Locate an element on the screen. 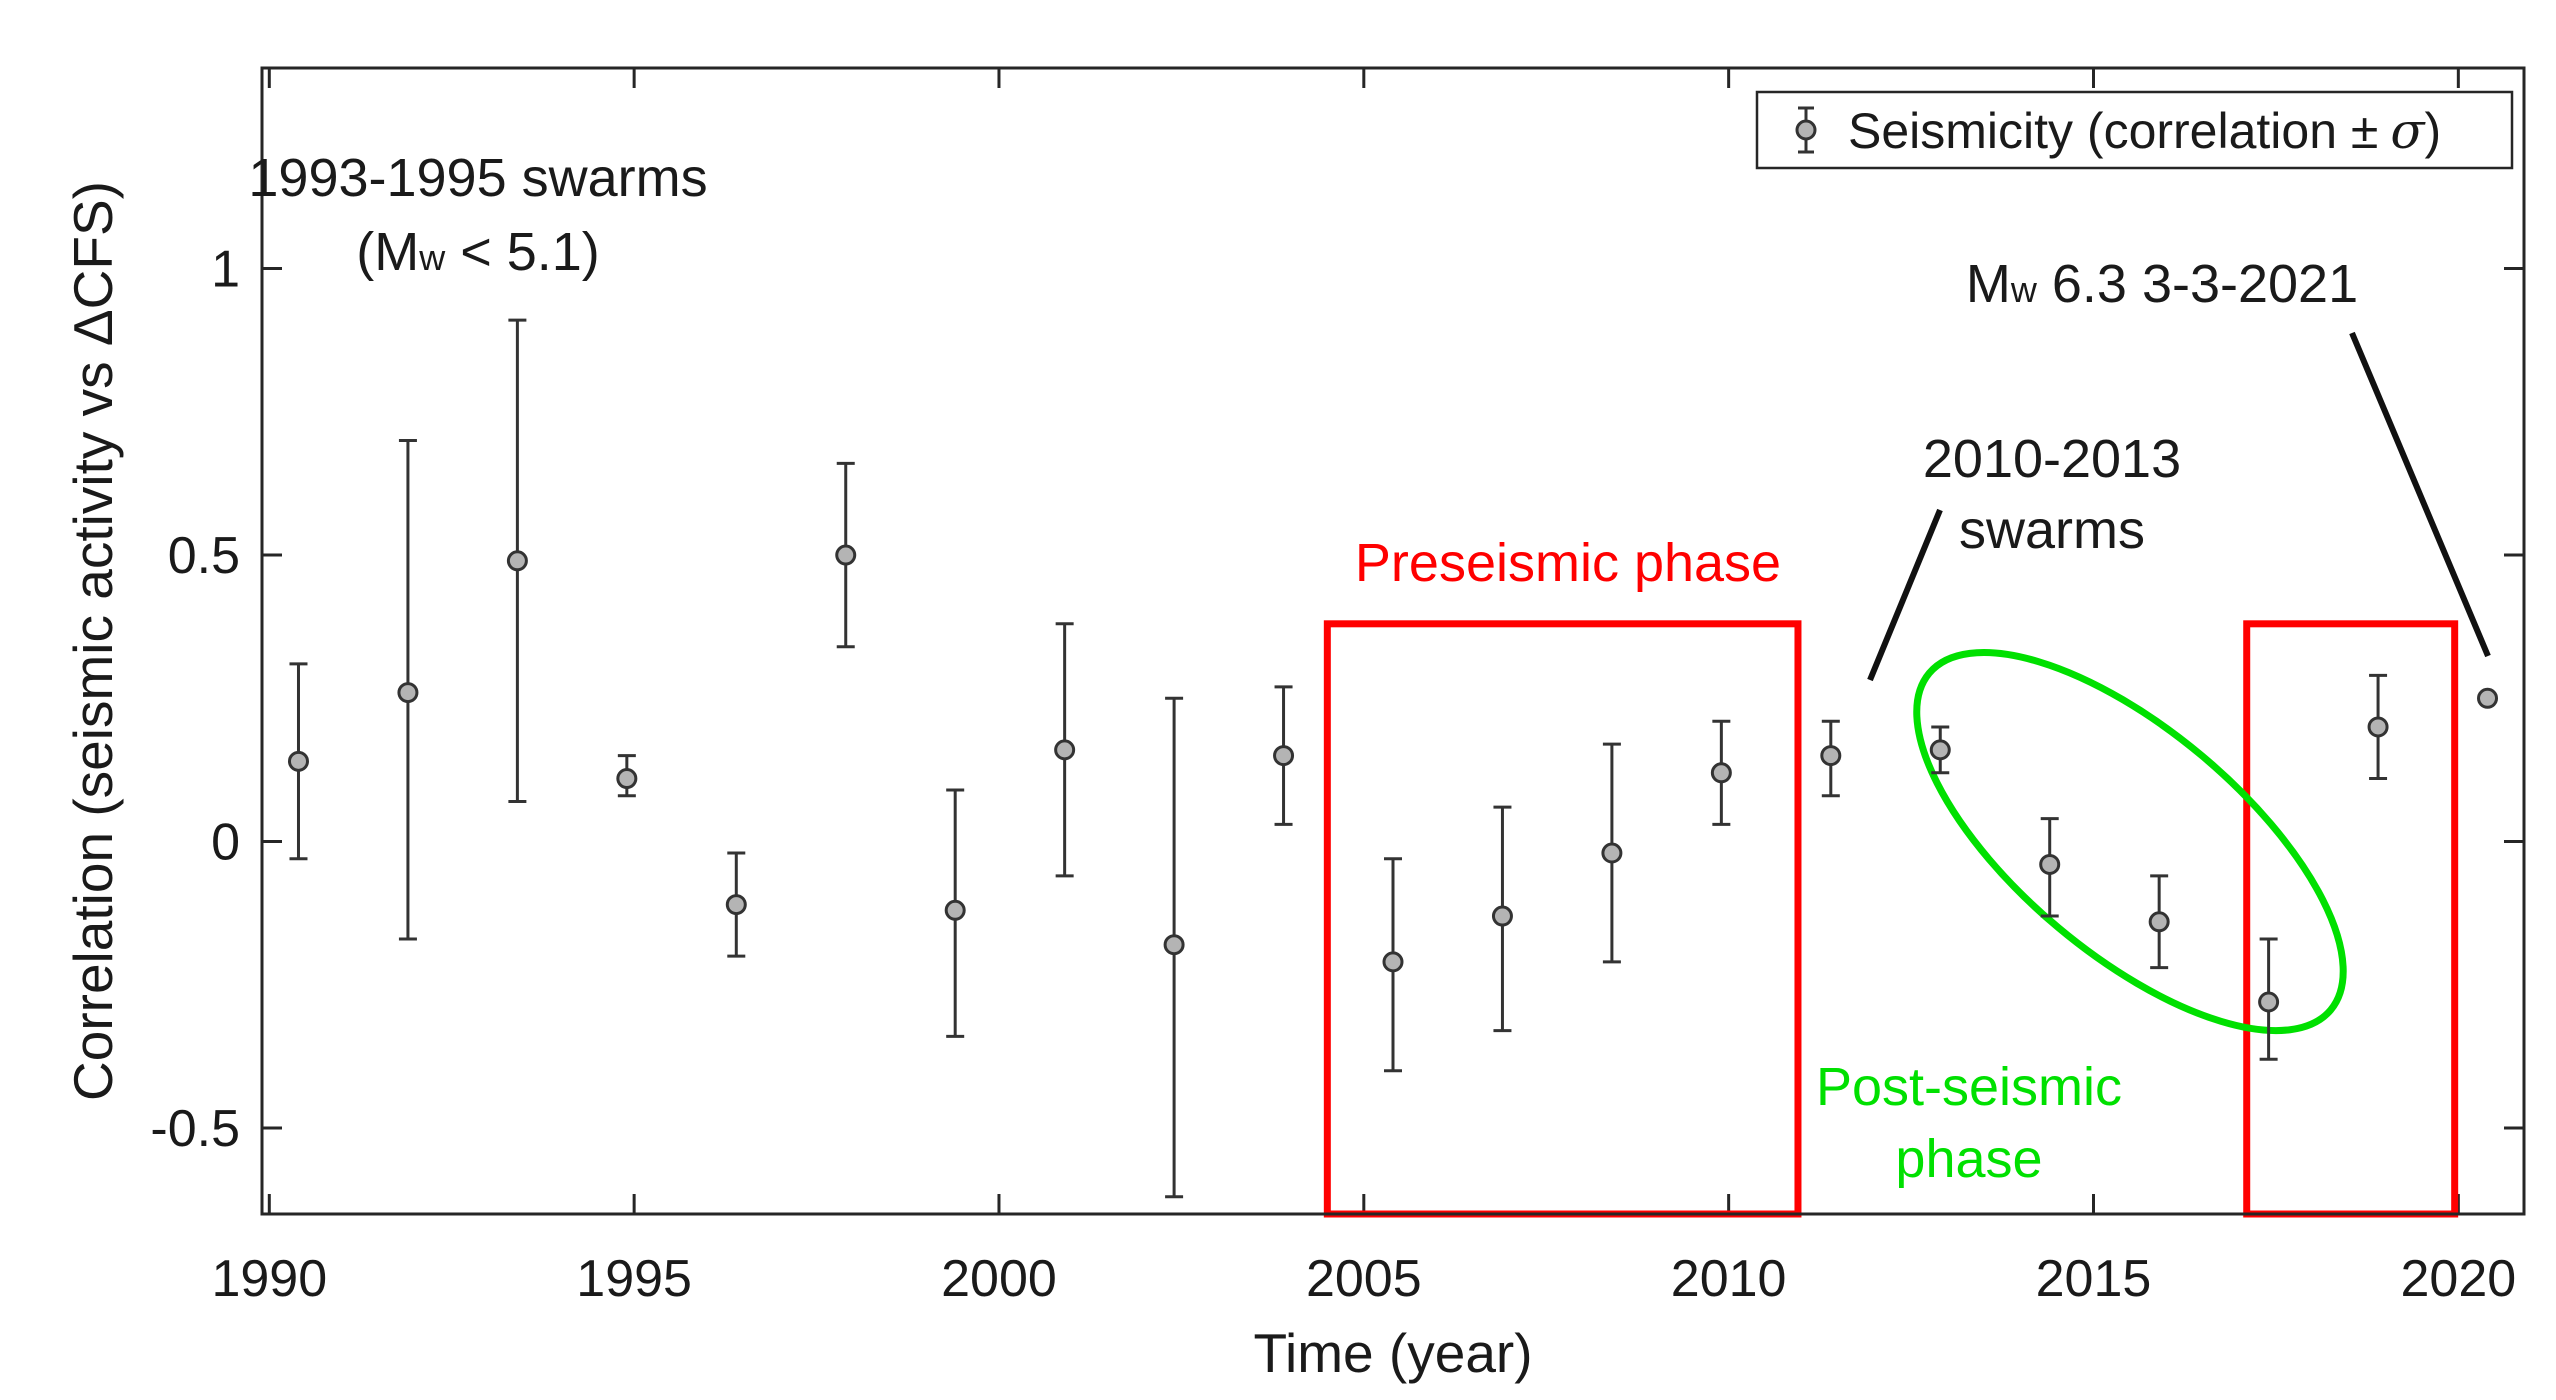 This screenshot has height=1400, width=2556. annotation-1993-swarms-line1: 1993-1995 swarms is located at coordinates (477, 178).